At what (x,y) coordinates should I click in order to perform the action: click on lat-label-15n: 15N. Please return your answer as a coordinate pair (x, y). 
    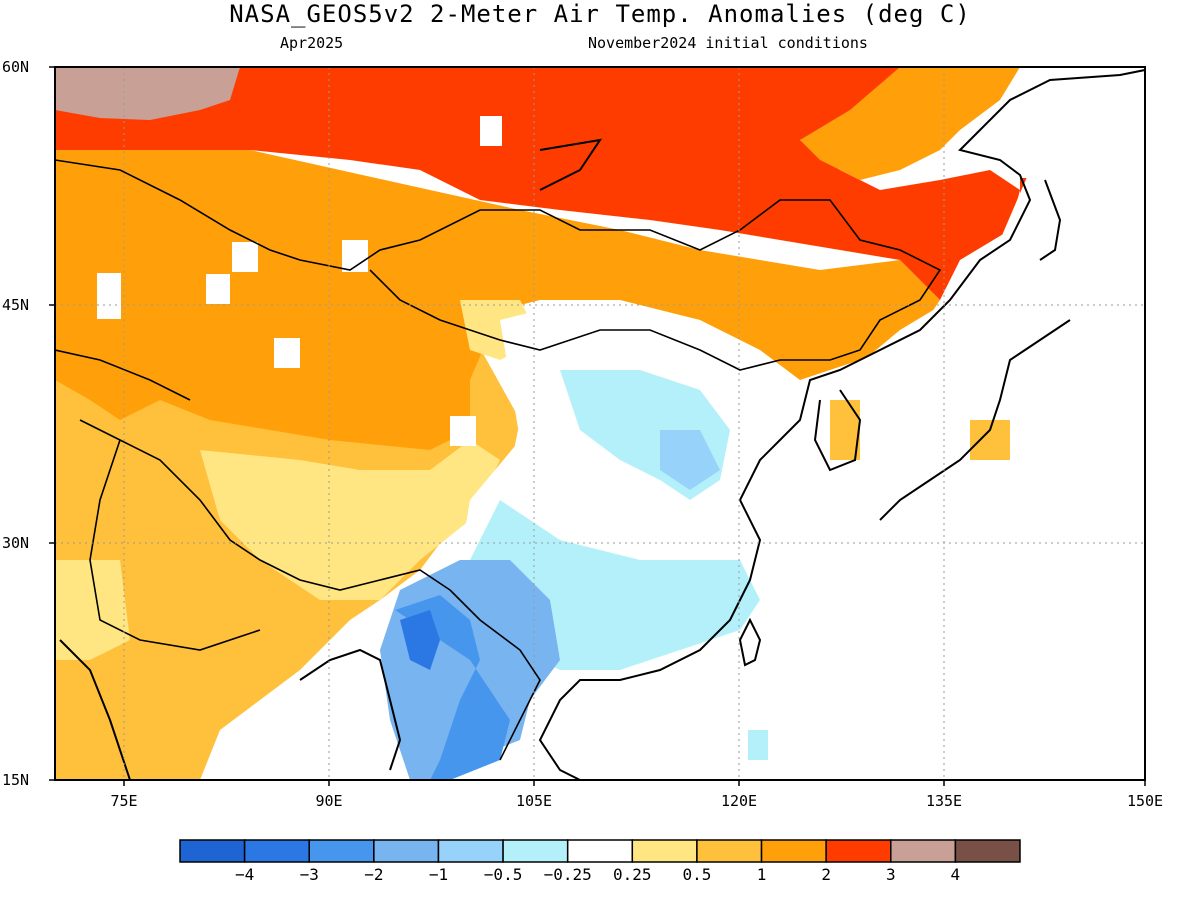
    Looking at the image, I should click on (16, 780).